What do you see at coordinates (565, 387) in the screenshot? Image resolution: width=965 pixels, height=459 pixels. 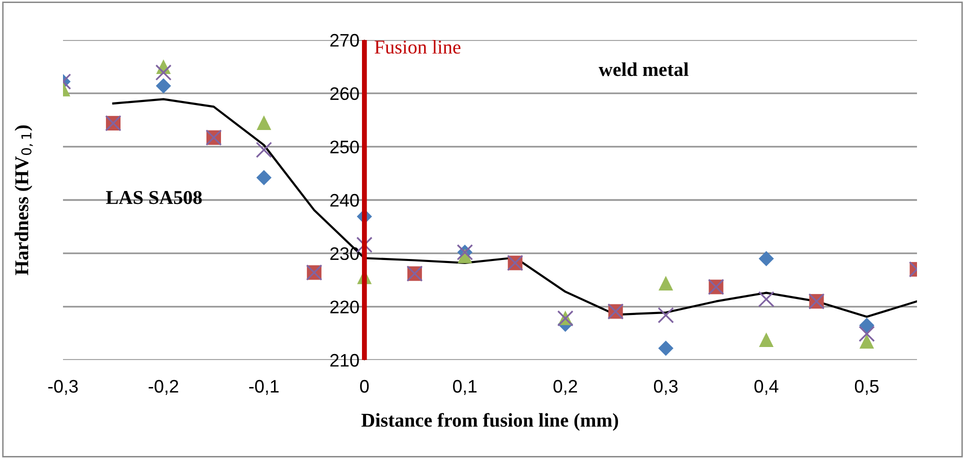 I see `x-tick-label: 0,2` at bounding box center [565, 387].